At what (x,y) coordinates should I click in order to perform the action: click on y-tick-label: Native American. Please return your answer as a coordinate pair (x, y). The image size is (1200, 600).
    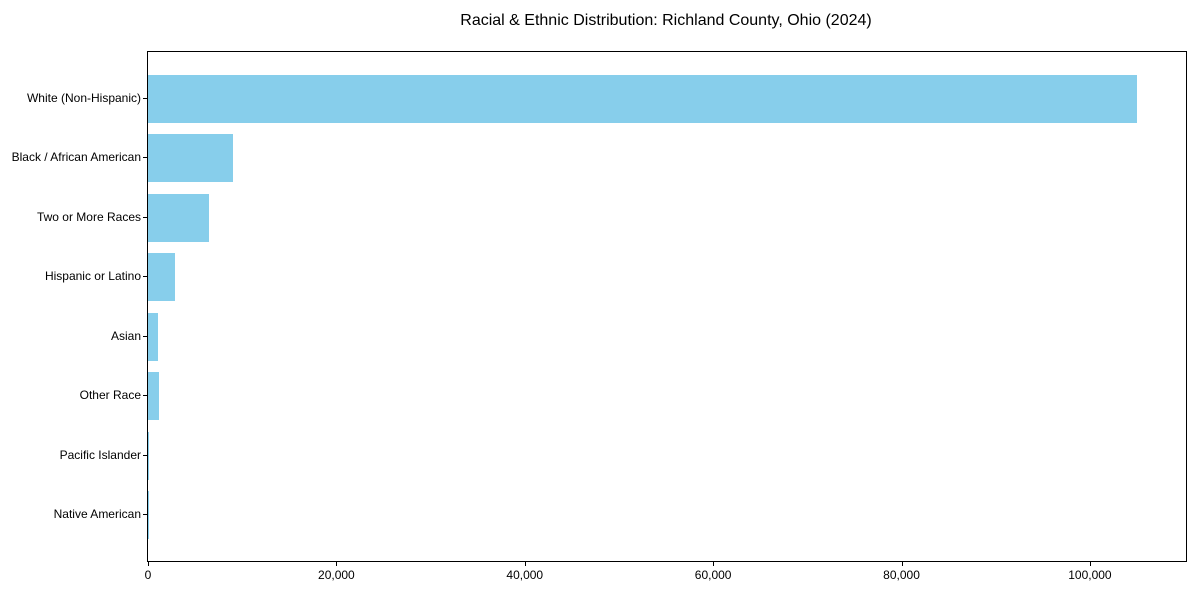
    Looking at the image, I should click on (97, 514).